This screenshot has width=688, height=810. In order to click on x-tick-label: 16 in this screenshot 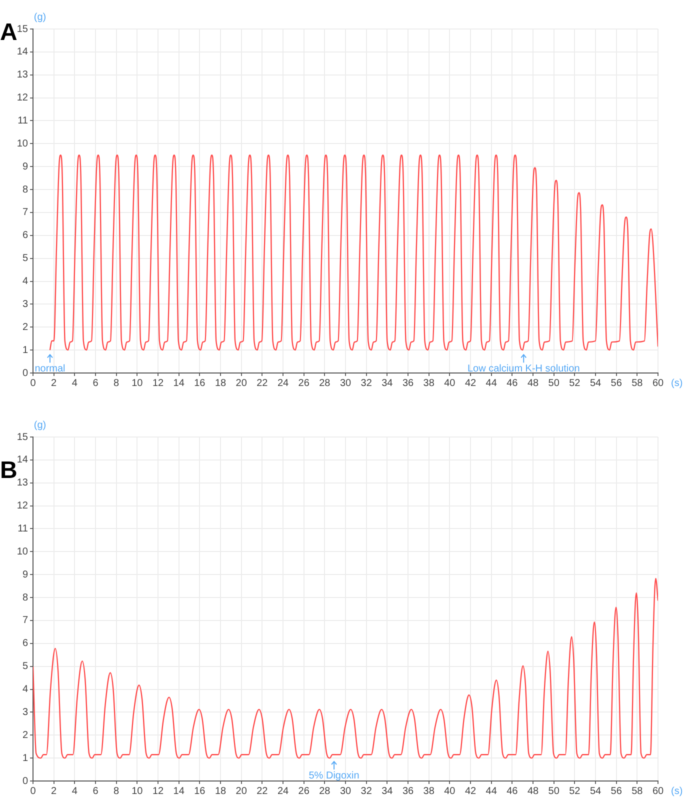, I will do `click(200, 791)`.